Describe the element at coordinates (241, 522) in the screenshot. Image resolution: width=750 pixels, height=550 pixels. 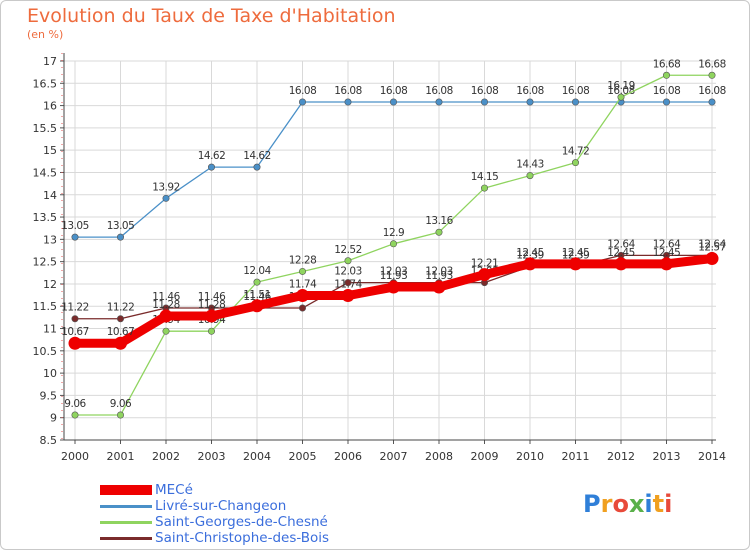
I see `legend-label: Saint-Georges-de-Chesné` at that location.